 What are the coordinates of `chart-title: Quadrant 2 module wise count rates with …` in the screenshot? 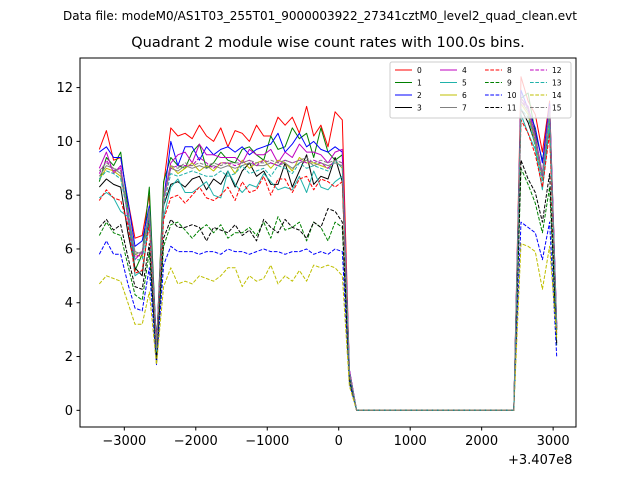 It's located at (328, 43).